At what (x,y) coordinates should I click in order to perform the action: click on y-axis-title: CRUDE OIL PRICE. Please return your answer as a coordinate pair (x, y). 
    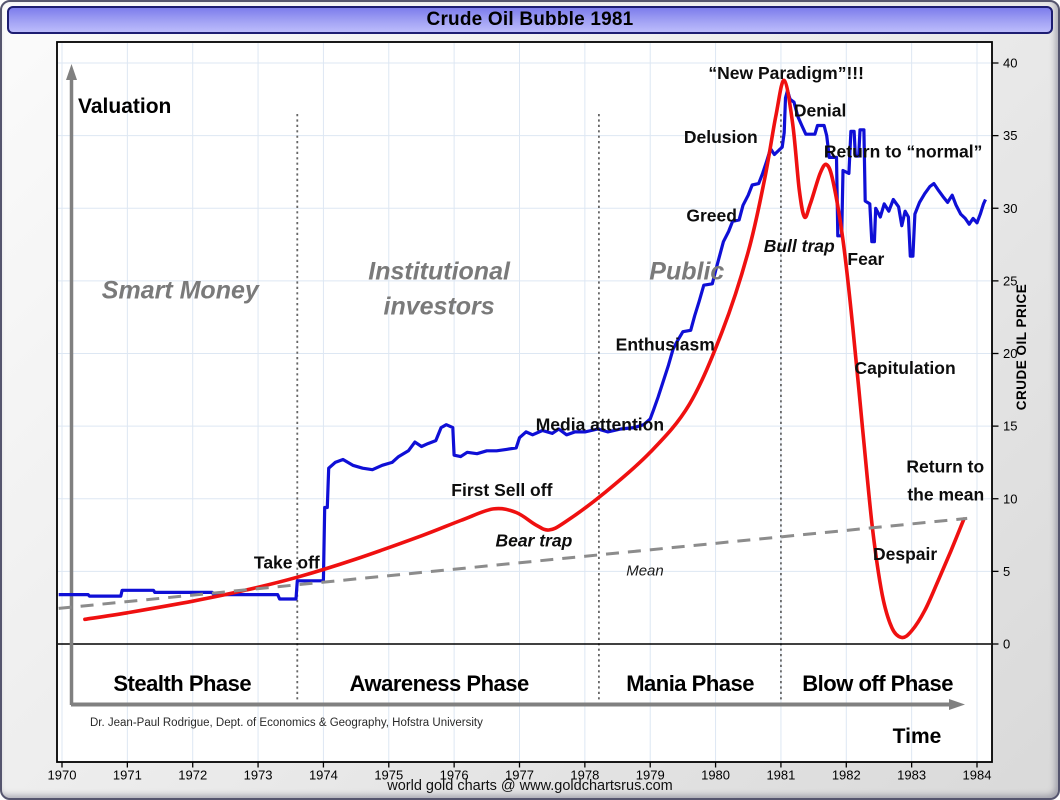
    Looking at the image, I should click on (1021, 347).